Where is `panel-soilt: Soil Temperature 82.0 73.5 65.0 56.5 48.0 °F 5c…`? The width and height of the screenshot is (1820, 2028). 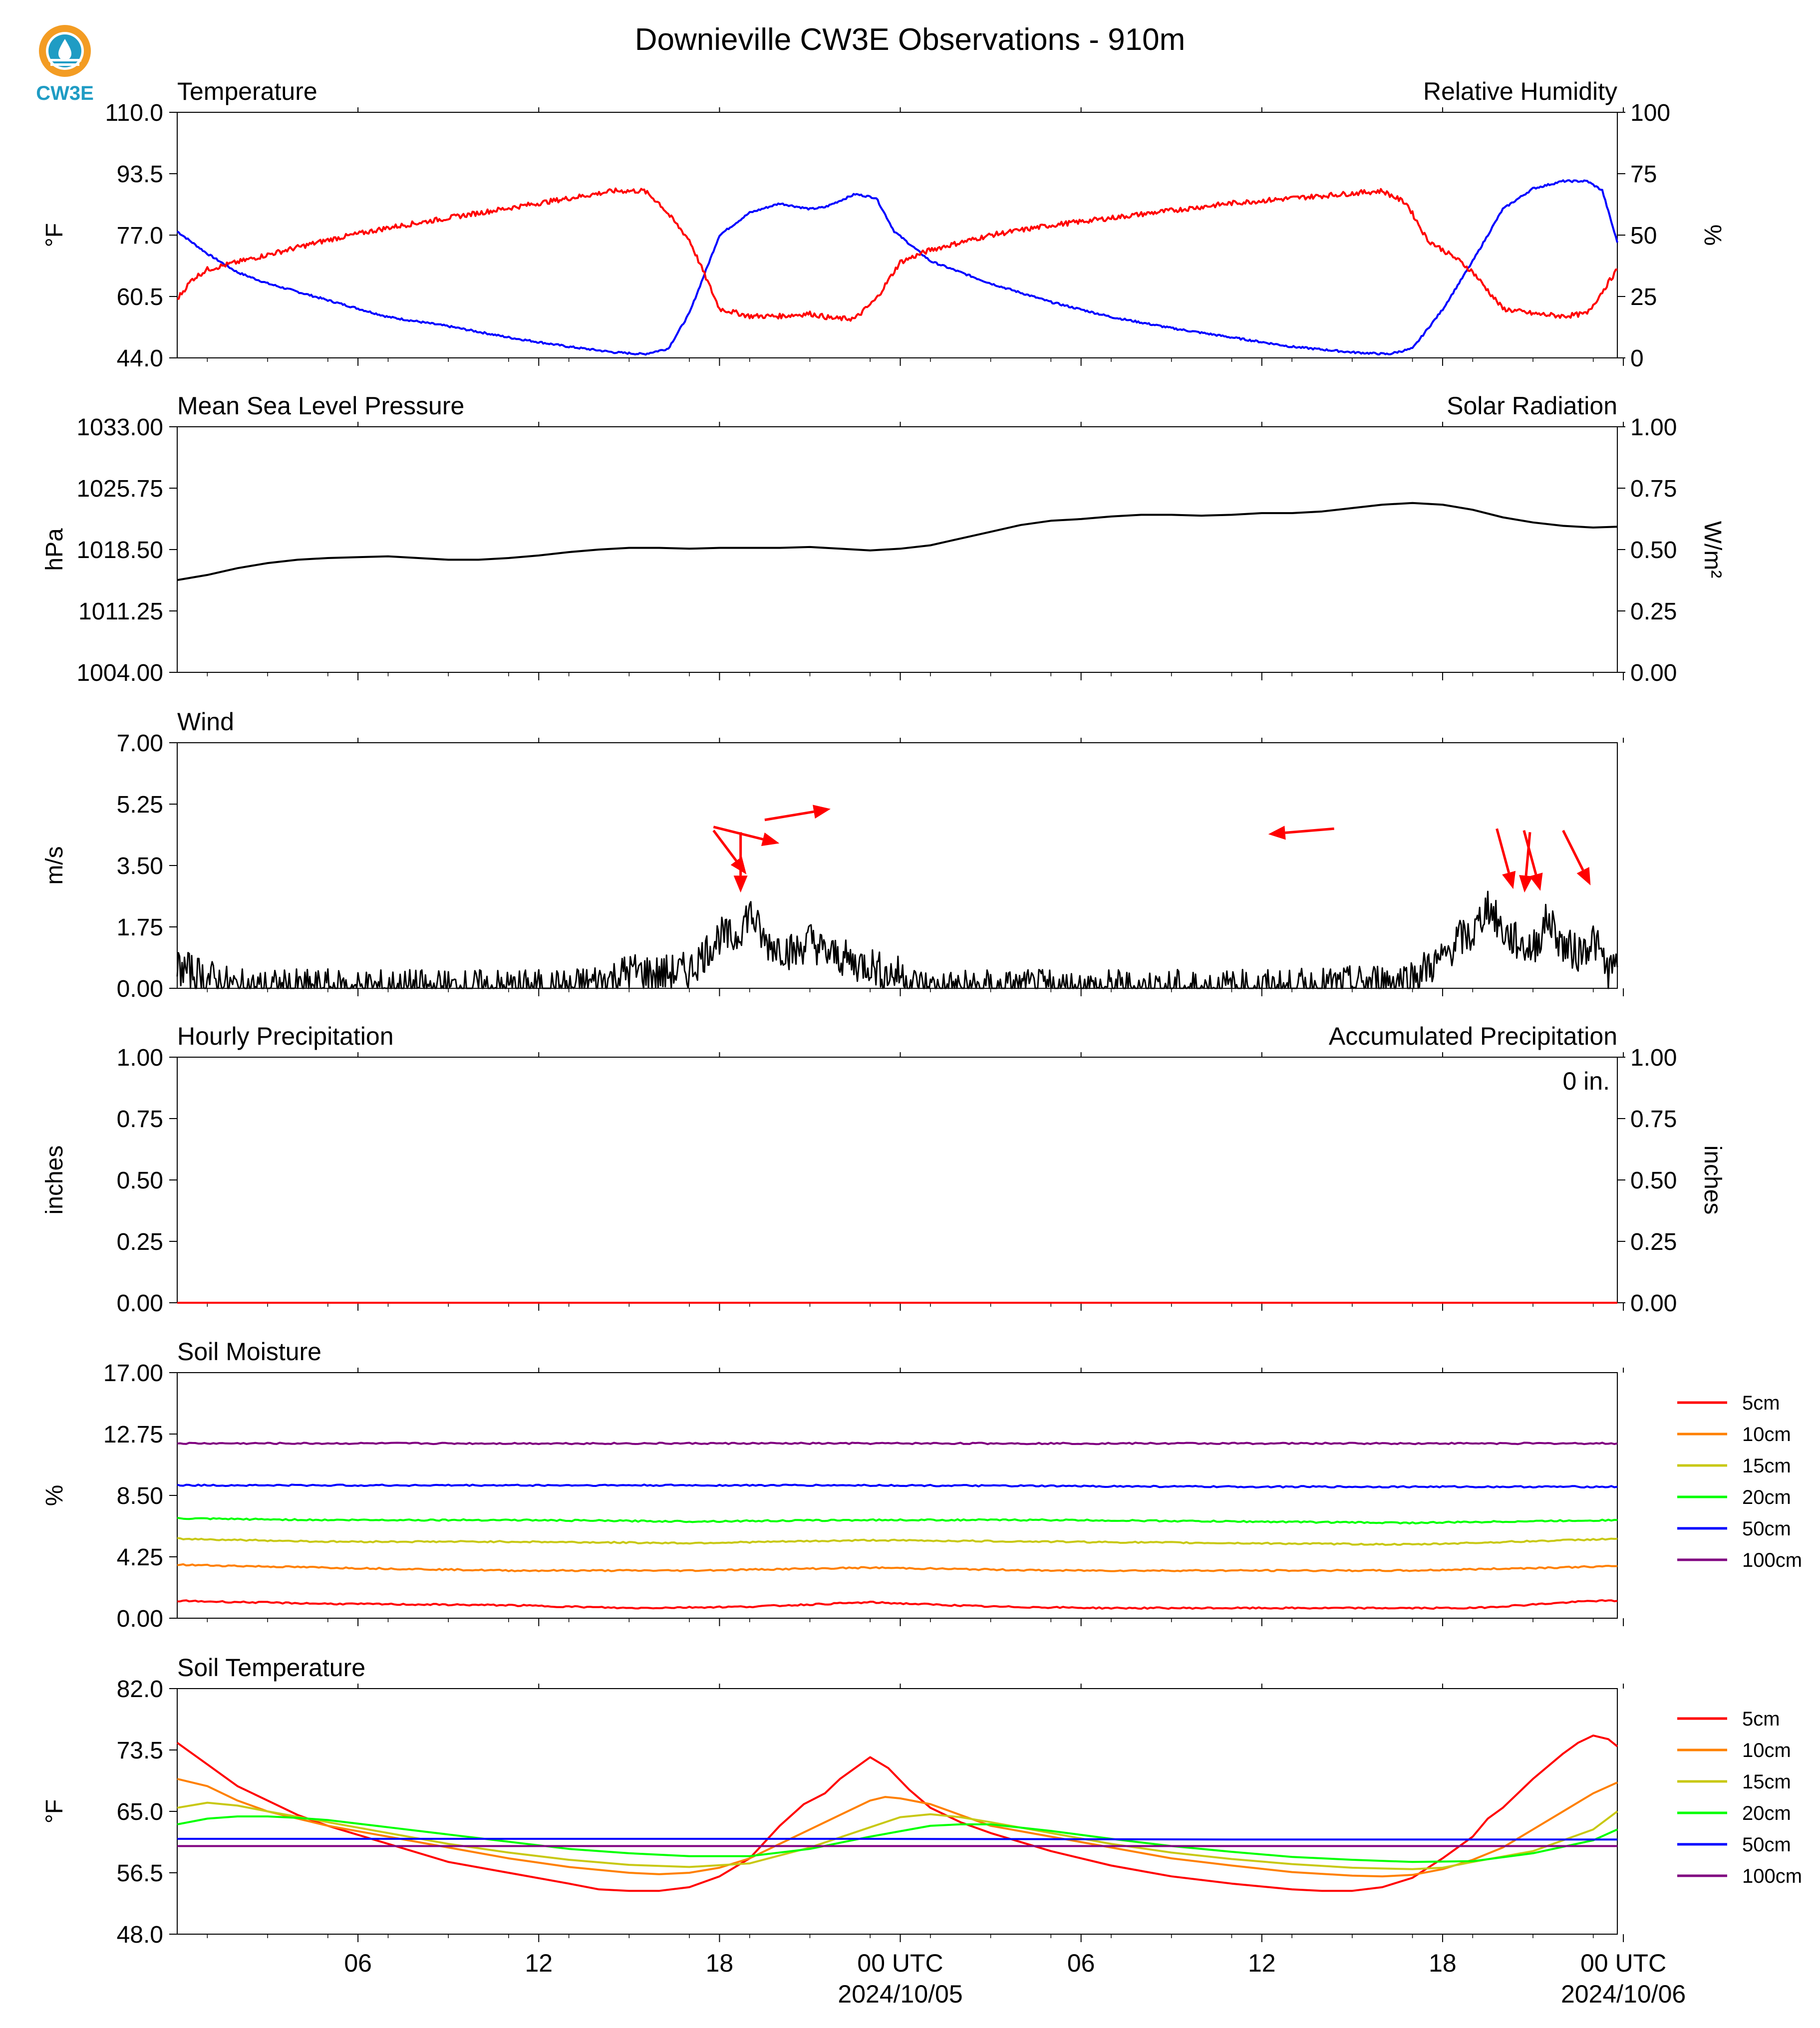
panel-soilt: Soil Temperature 82.0 73.5 65.0 56.5 48.0 °F 5c… is located at coordinates (921, 1801).